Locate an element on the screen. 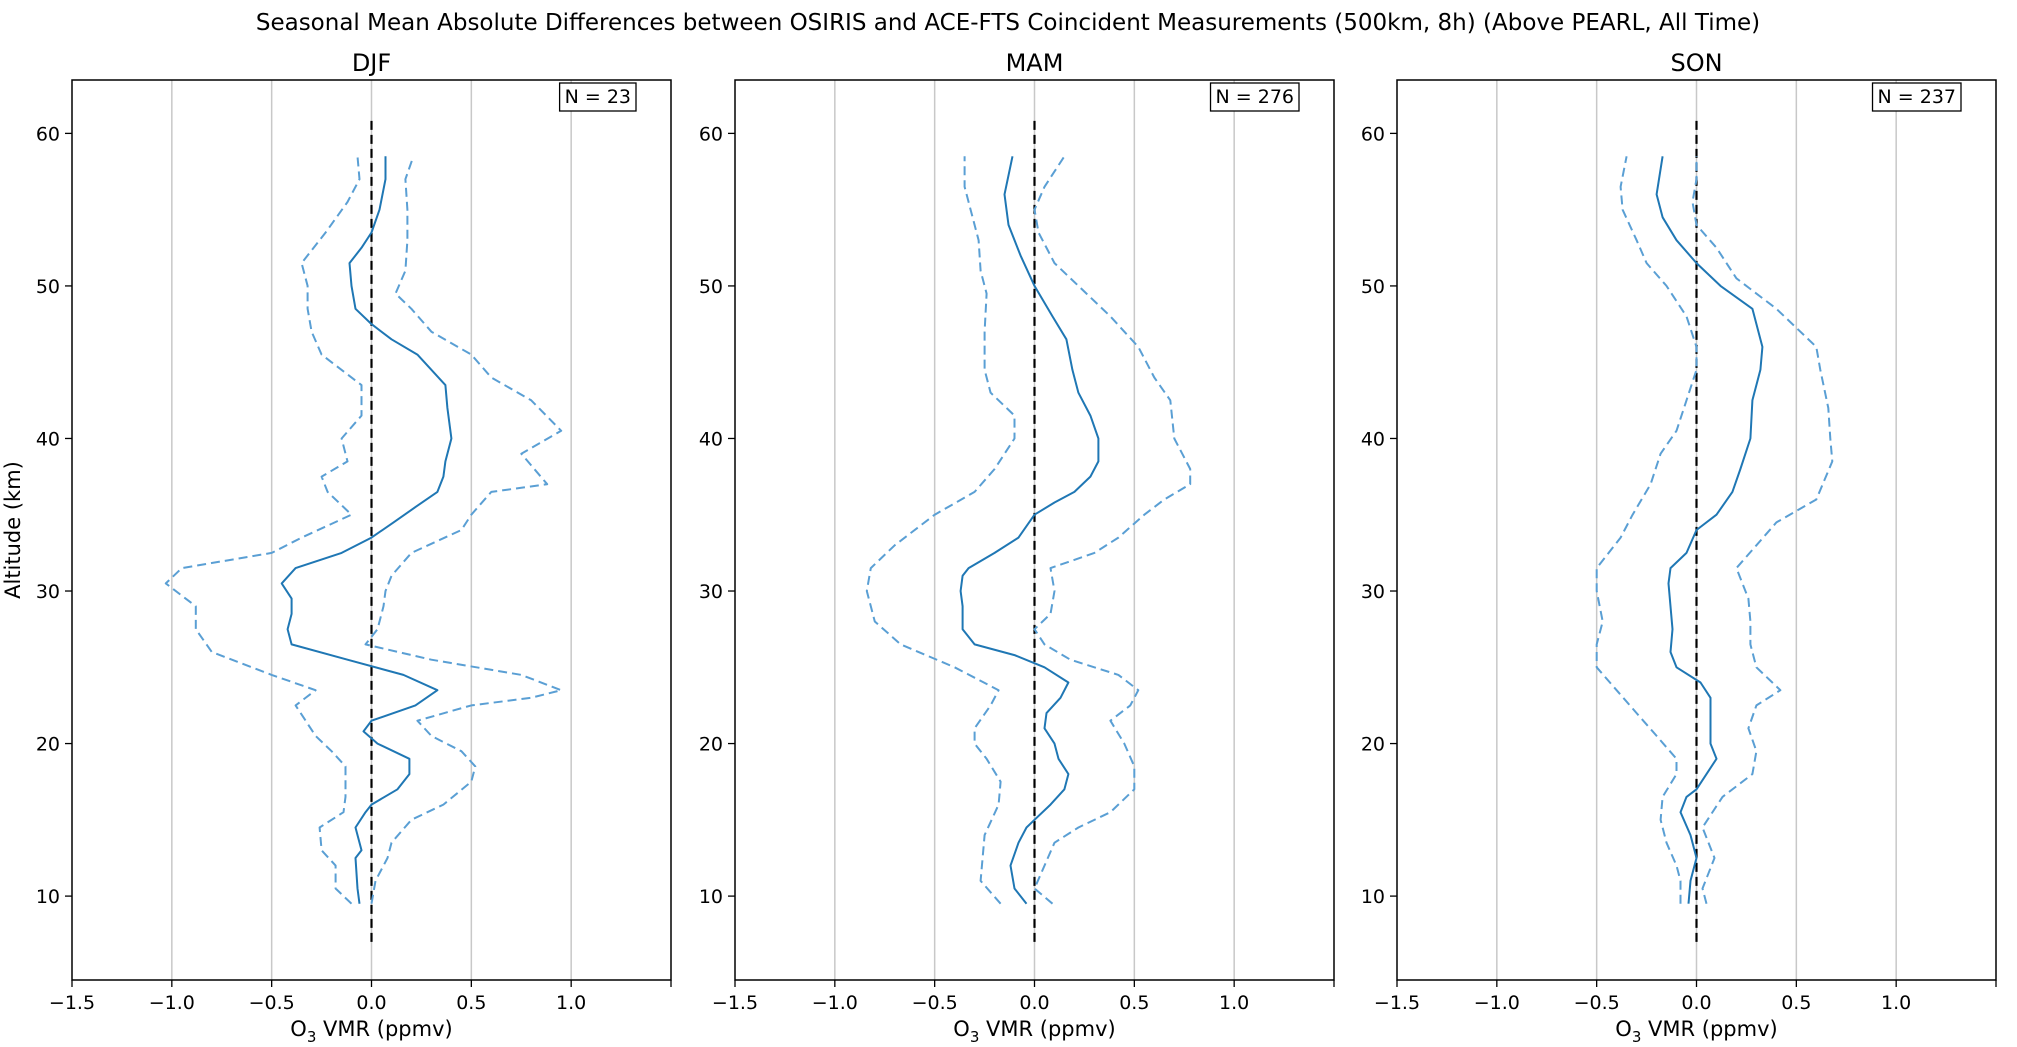 This screenshot has width=2017, height=1047. sample-count-text: N = 276 is located at coordinates (1255, 97).